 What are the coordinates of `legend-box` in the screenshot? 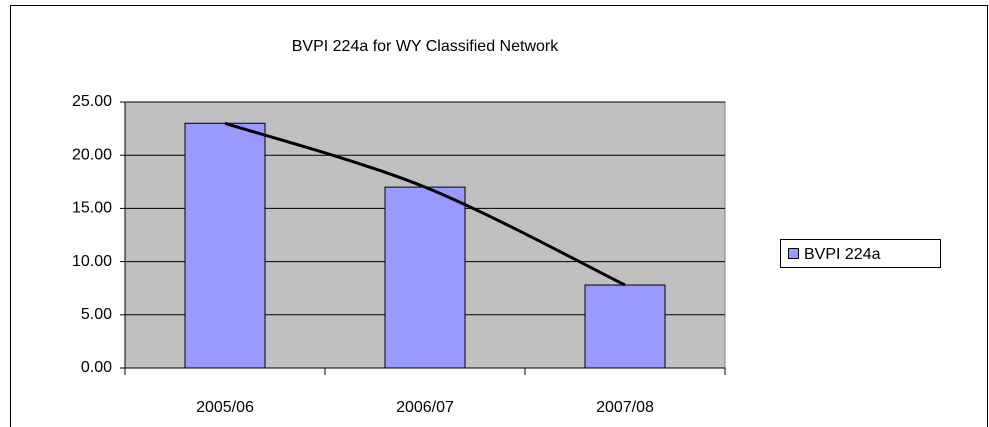 It's located at (860, 253).